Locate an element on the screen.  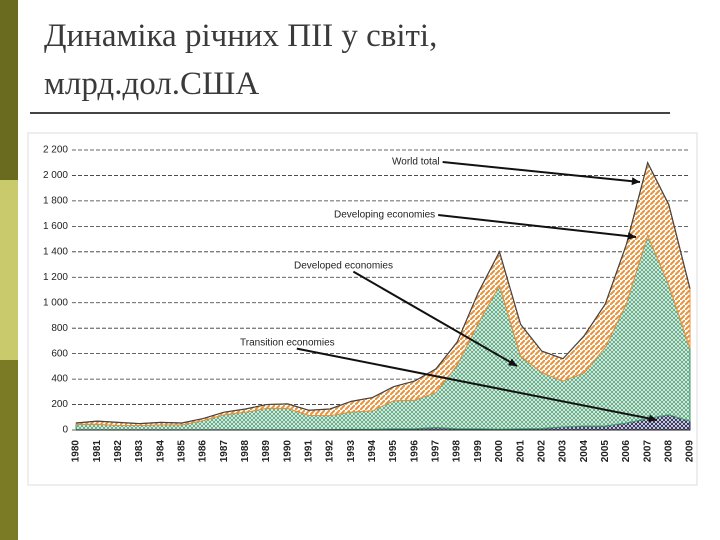
x-tick-label: 1988 is located at coordinates (245, 451).